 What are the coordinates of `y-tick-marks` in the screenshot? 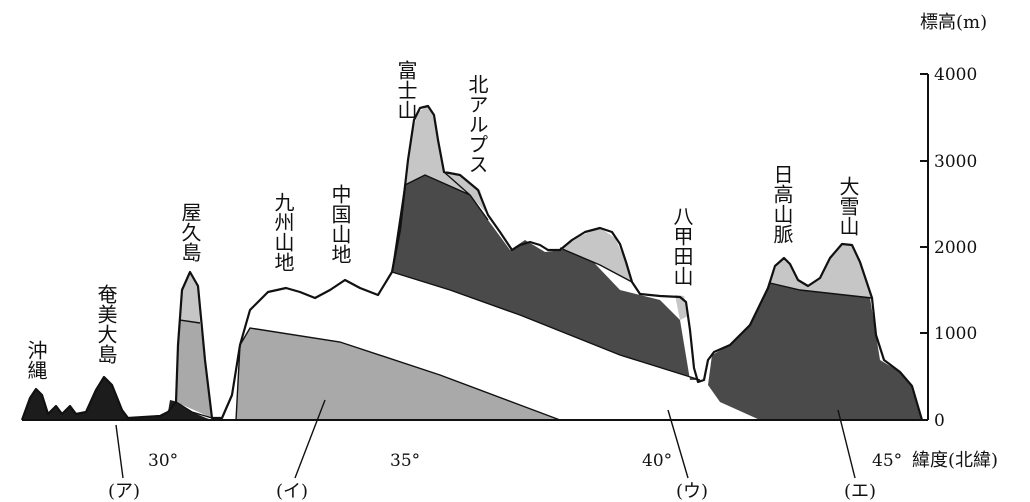 It's located at (924, 247).